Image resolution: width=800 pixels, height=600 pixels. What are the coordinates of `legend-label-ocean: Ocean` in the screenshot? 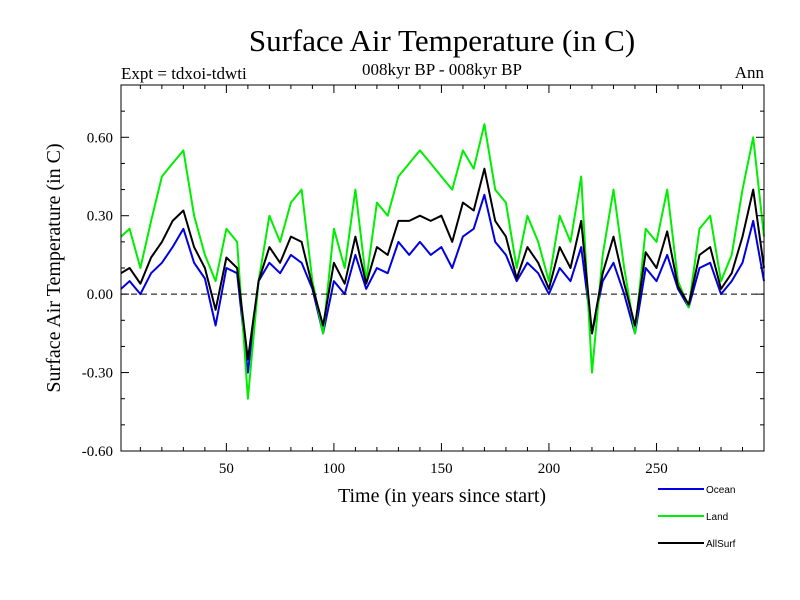 It's located at (720, 490).